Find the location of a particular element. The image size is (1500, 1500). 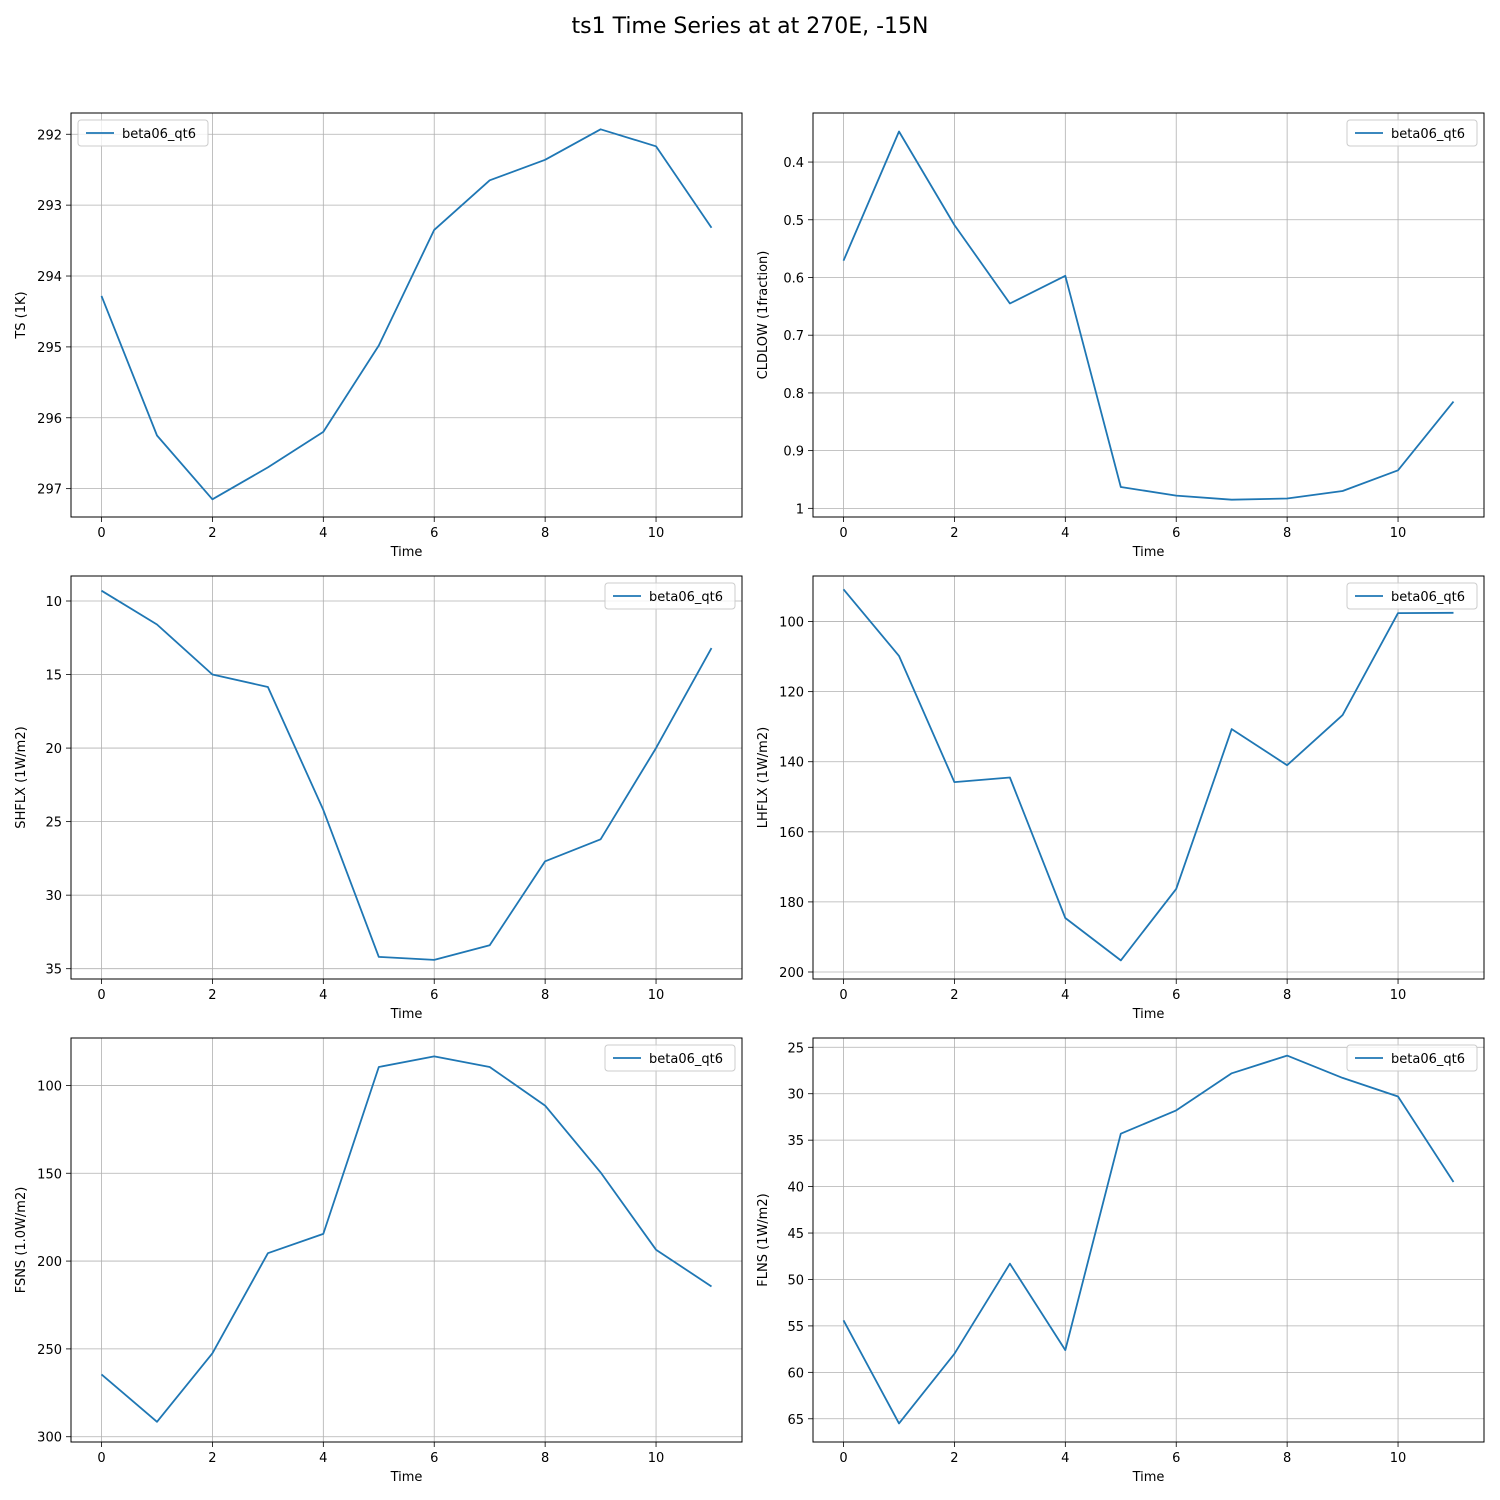

y-tick-label: 150 is located at coordinates (49, 1174).